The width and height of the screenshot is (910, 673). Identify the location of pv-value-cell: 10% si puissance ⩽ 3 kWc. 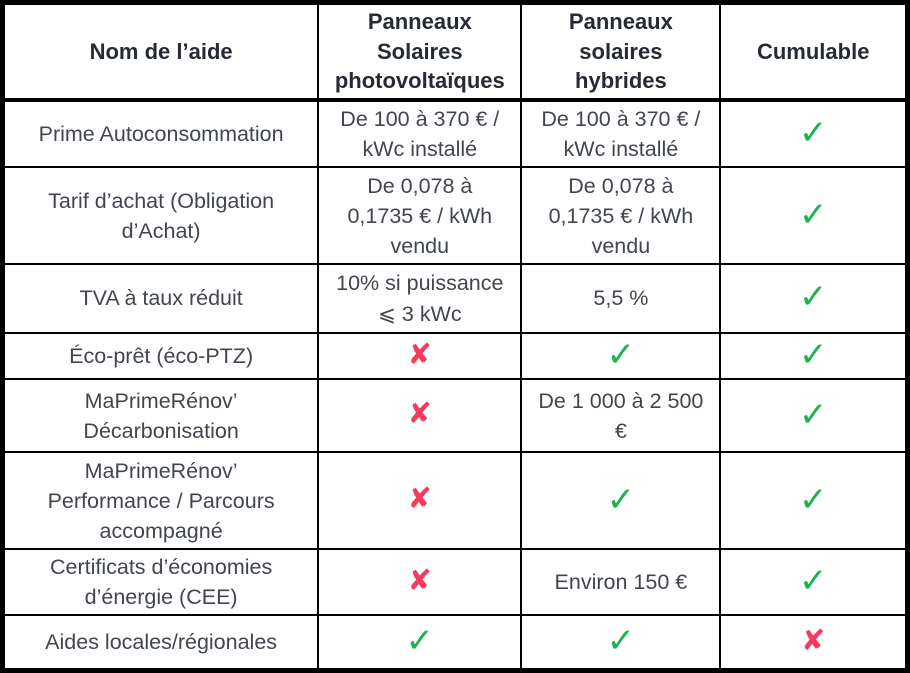
(420, 298).